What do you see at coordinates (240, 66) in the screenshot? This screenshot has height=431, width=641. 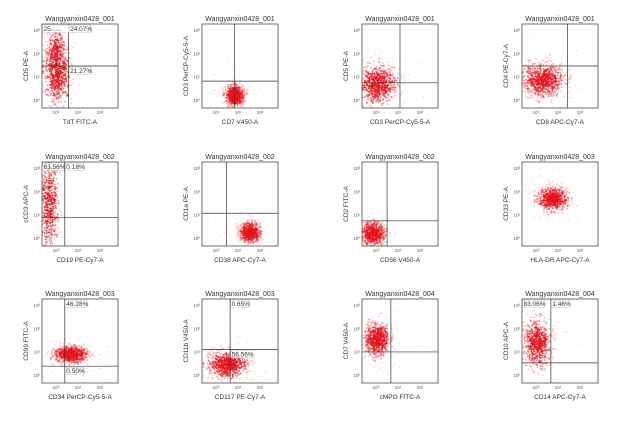 I see `plot-frame` at bounding box center [240, 66].